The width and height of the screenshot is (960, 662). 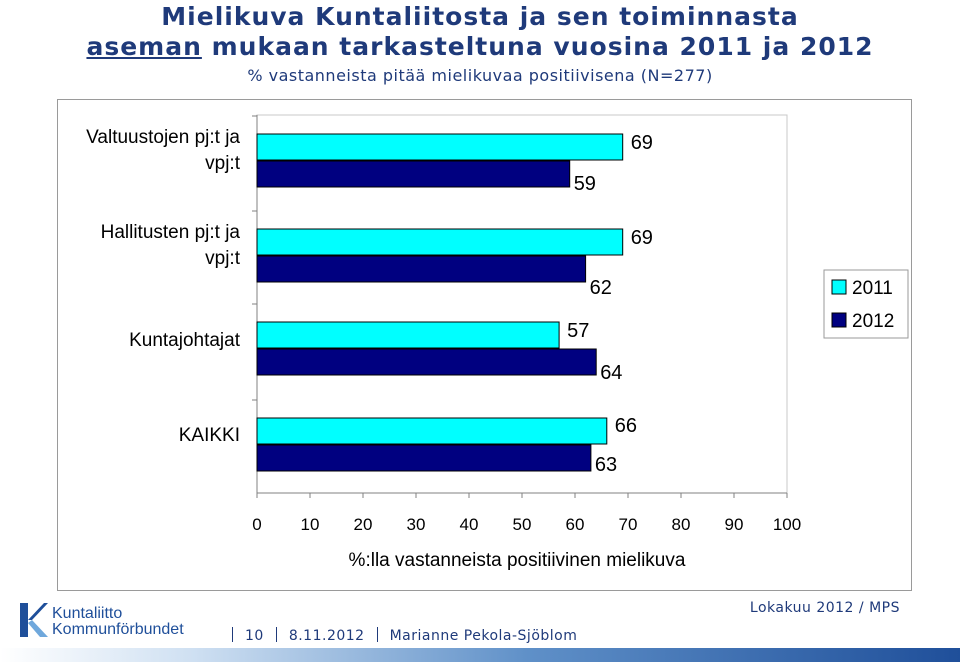 What do you see at coordinates (163, 137) in the screenshot?
I see `category-label: Valtuustojen pj:t ja` at bounding box center [163, 137].